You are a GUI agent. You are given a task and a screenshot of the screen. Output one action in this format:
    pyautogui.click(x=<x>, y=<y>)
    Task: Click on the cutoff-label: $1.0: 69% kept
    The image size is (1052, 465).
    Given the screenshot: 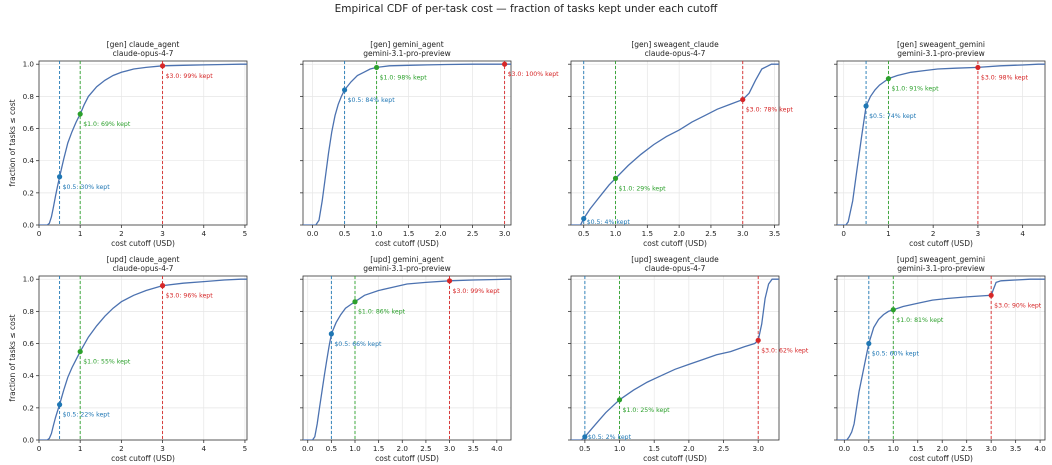 What is the action you would take?
    pyautogui.click(x=107, y=124)
    